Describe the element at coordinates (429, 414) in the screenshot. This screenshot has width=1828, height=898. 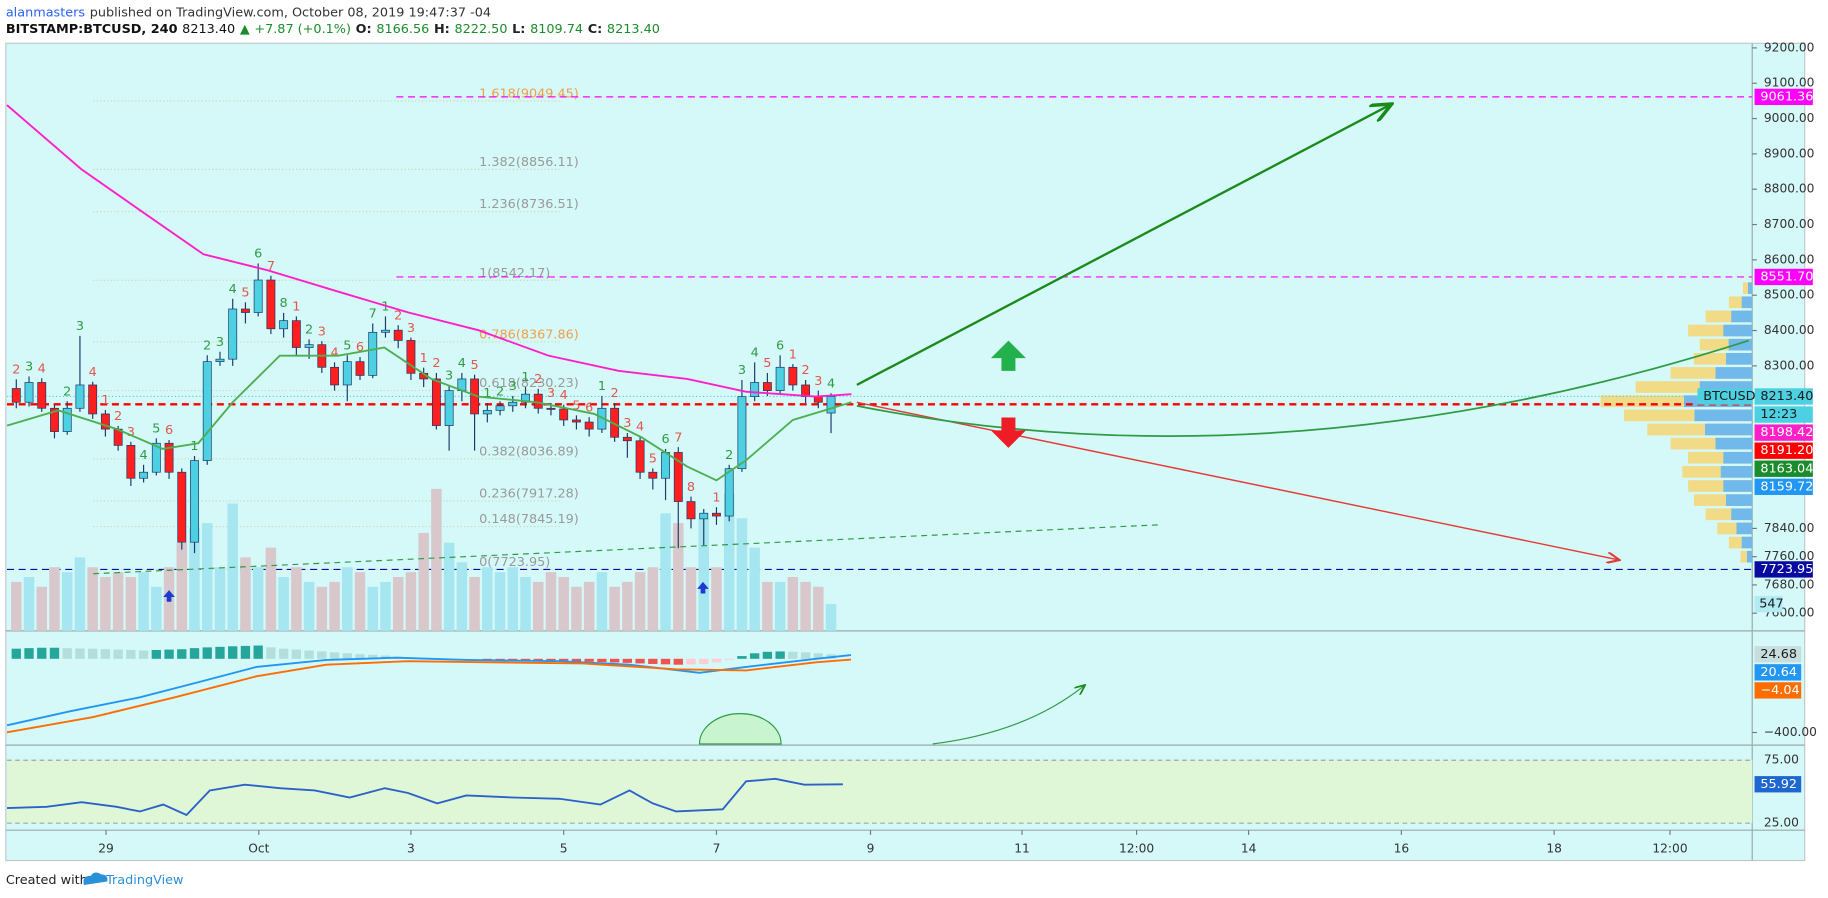
I see `moving-average` at that location.